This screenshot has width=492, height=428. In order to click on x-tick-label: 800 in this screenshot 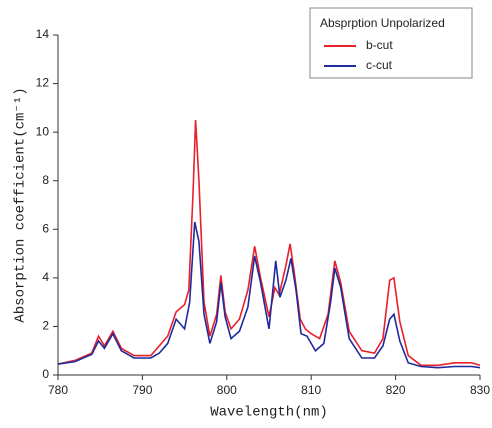, I will do `click(227, 390)`.